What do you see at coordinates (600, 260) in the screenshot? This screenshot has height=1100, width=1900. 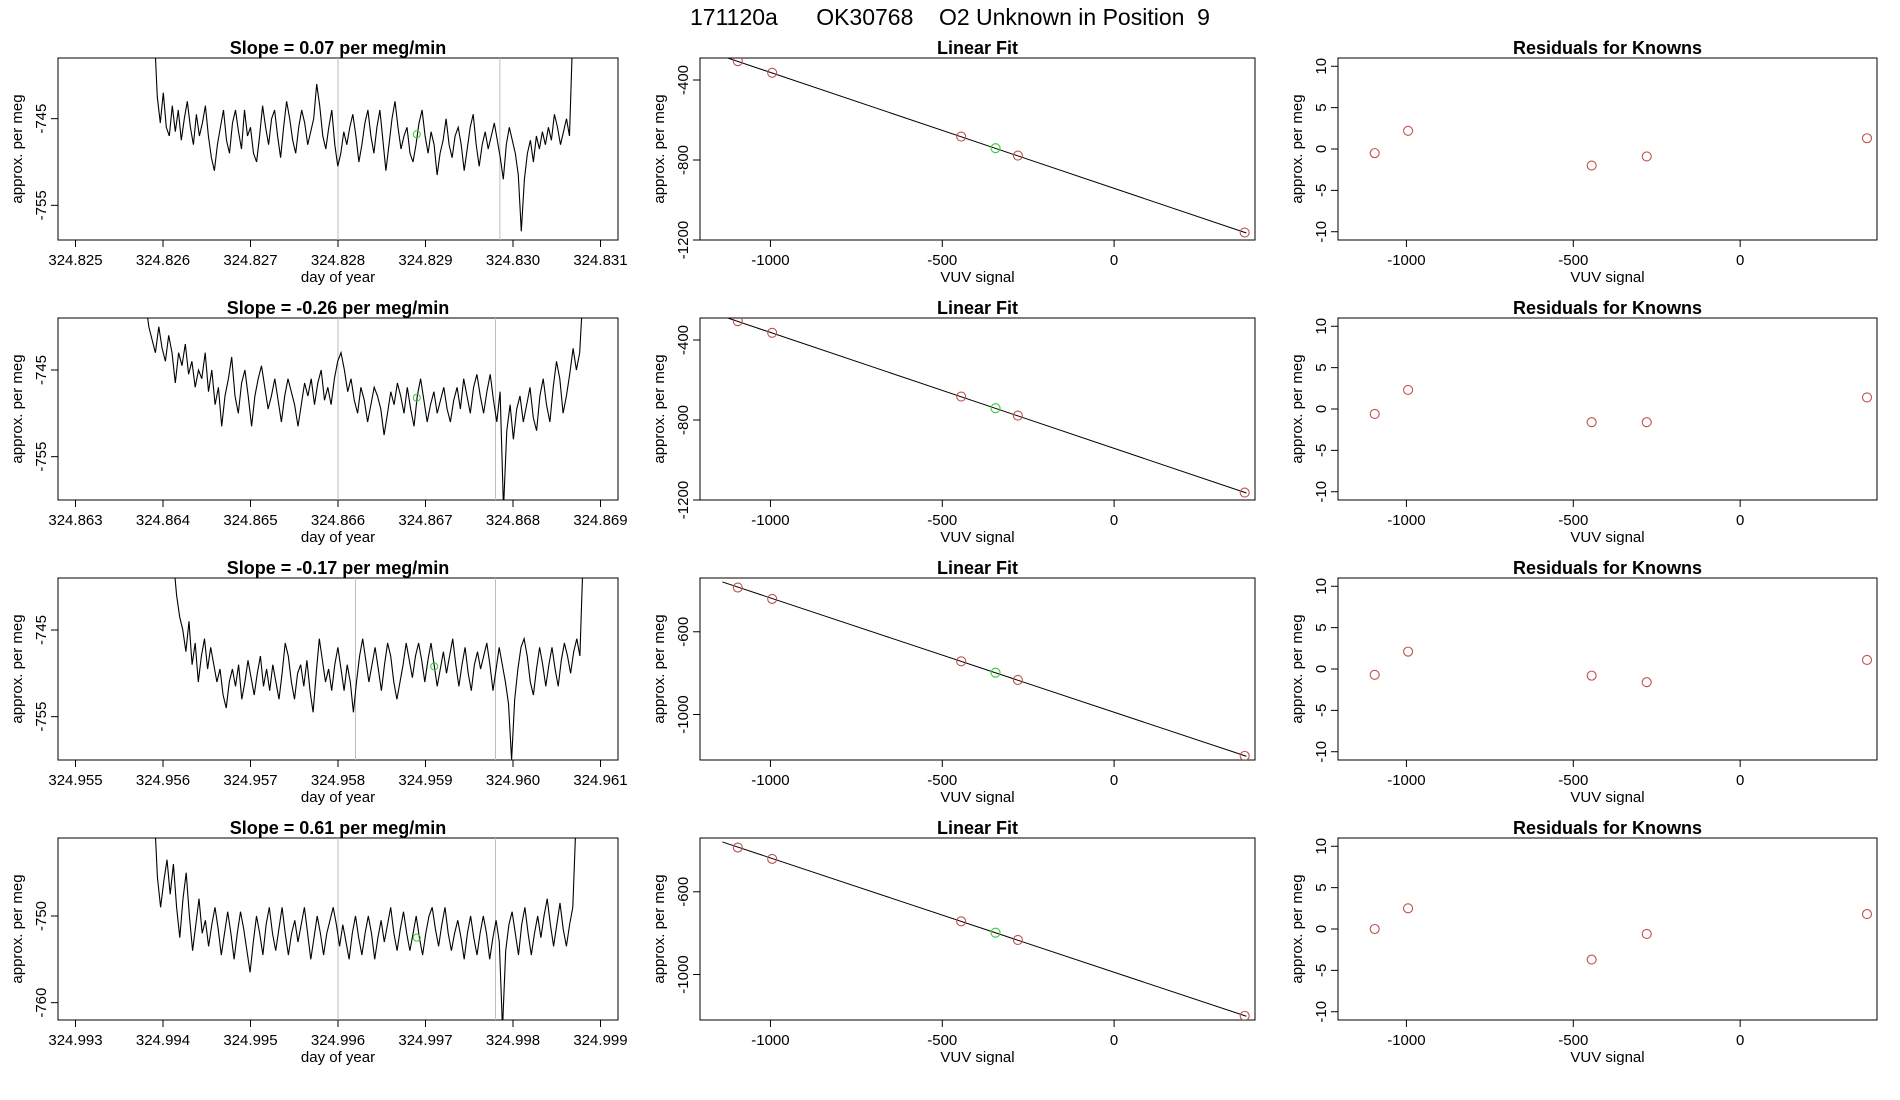 I see `x-tick-label: 324.831` at bounding box center [600, 260].